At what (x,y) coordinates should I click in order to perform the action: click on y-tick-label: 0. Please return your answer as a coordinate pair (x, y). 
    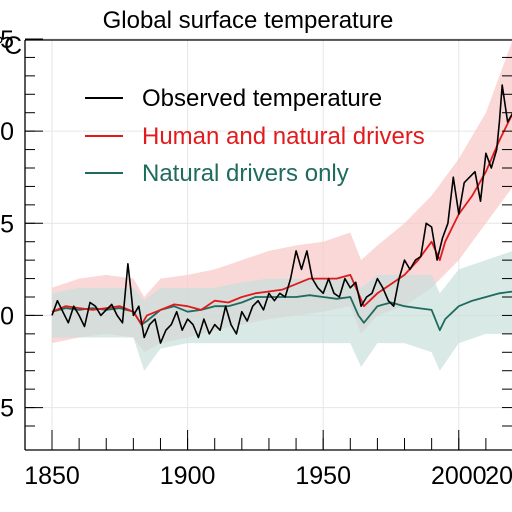
    Looking at the image, I should click on (7, 316).